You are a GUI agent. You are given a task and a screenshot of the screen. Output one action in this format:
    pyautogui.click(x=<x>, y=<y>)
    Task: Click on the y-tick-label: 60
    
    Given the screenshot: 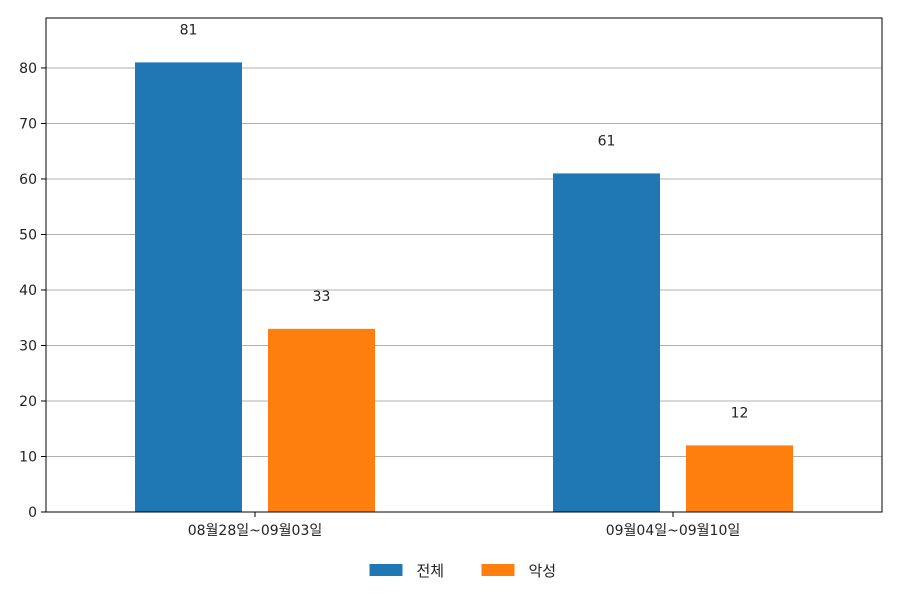 What is the action you would take?
    pyautogui.click(x=28, y=180)
    